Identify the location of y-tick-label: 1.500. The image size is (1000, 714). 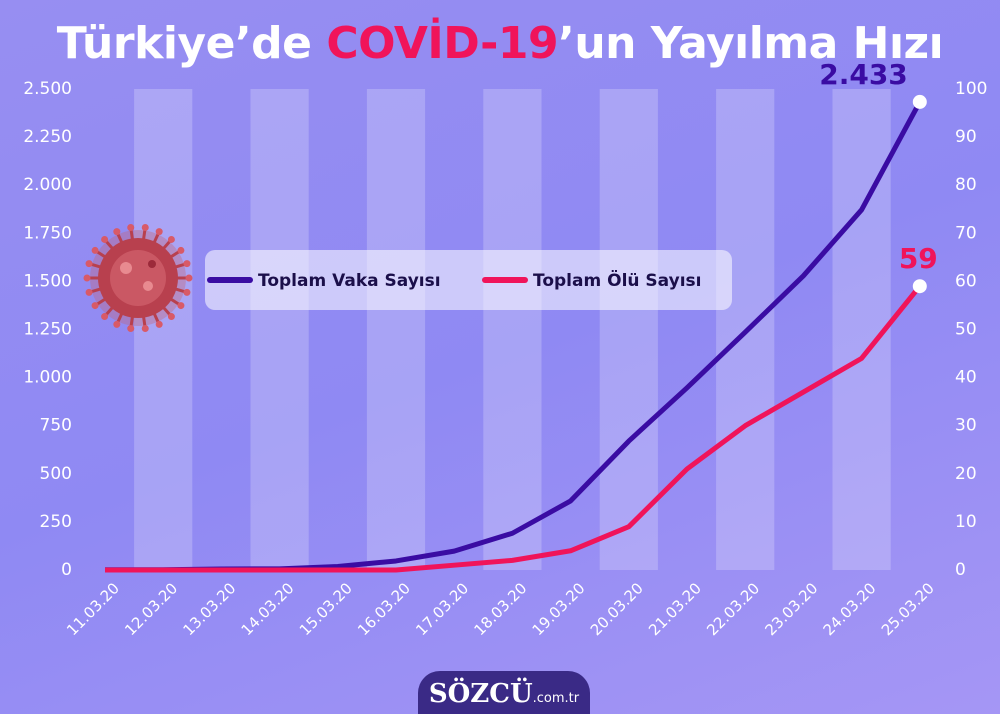
(47, 281).